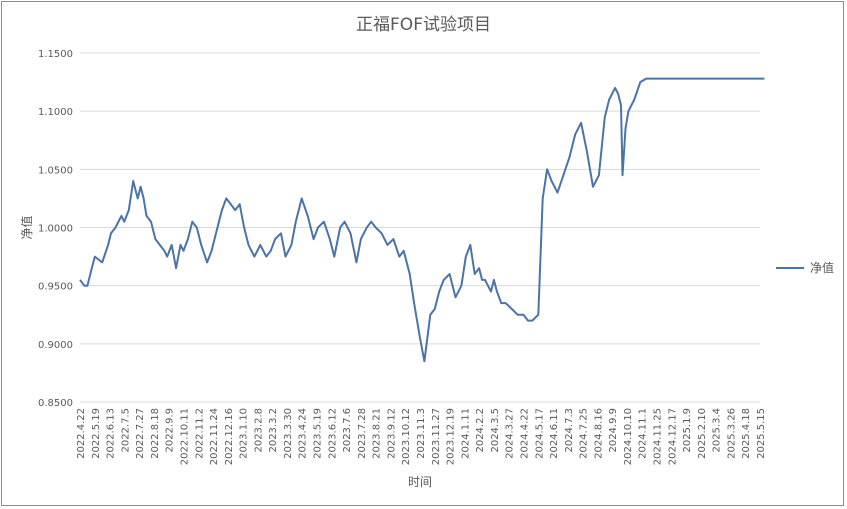 Image resolution: width=847 pixels, height=509 pixels. What do you see at coordinates (55, 170) in the screenshot?
I see `y-tick-label: 1.0500` at bounding box center [55, 170].